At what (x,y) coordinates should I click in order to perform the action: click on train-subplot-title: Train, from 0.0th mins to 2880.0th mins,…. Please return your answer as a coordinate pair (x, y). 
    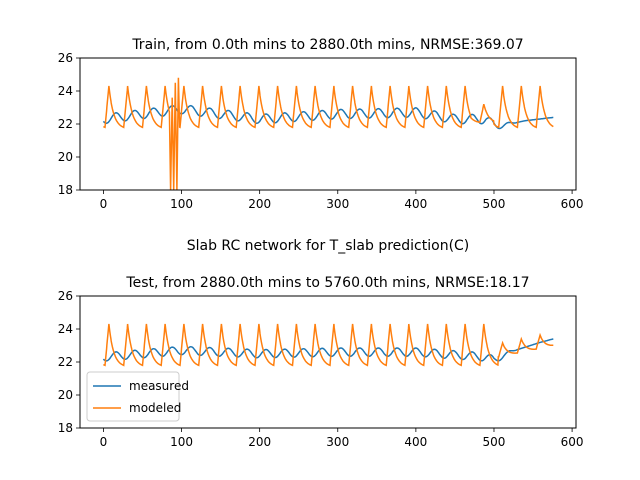
    Looking at the image, I should click on (327, 45).